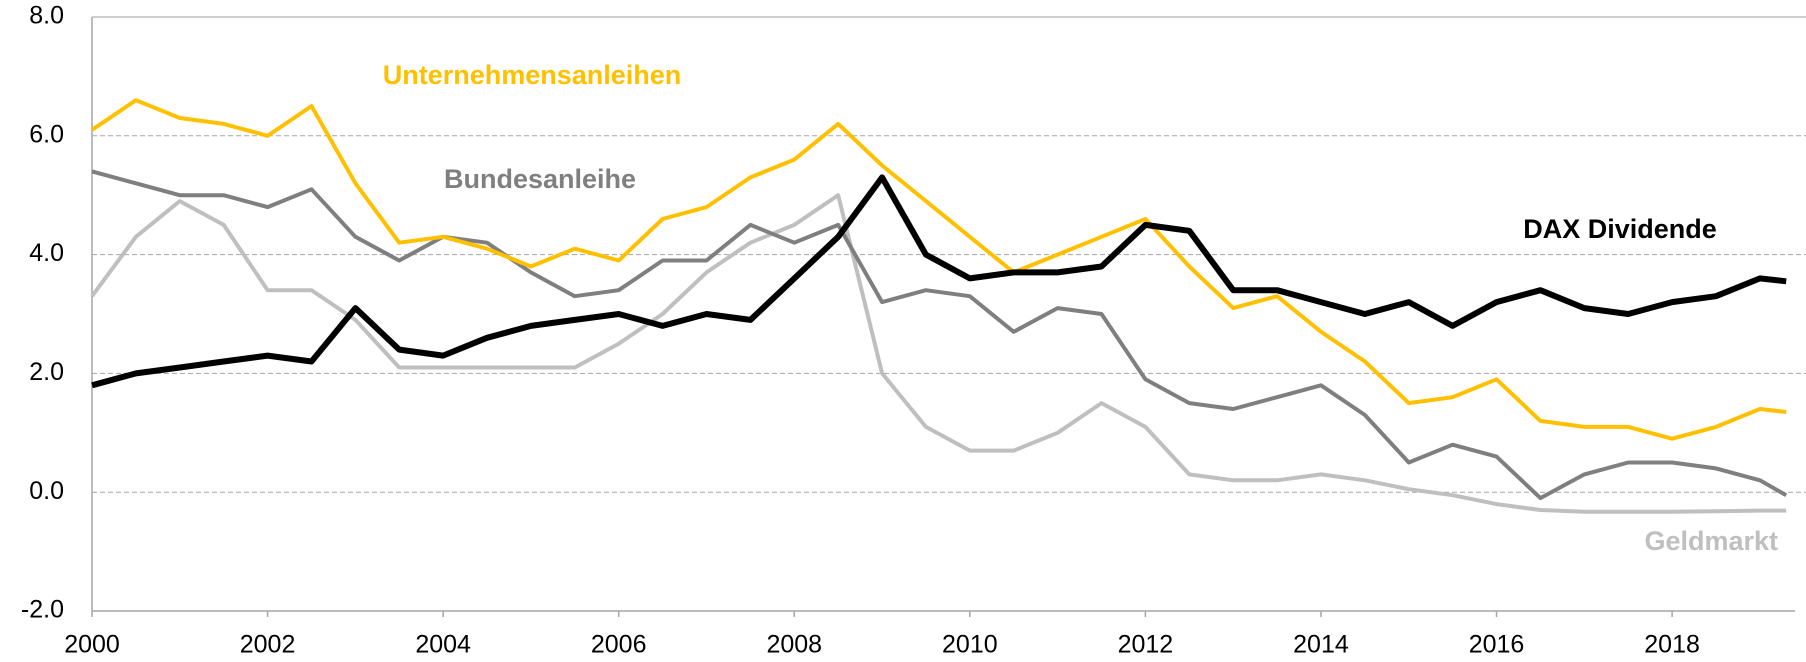  What do you see at coordinates (46, 372) in the screenshot?
I see `y-tick-label: 2.0` at bounding box center [46, 372].